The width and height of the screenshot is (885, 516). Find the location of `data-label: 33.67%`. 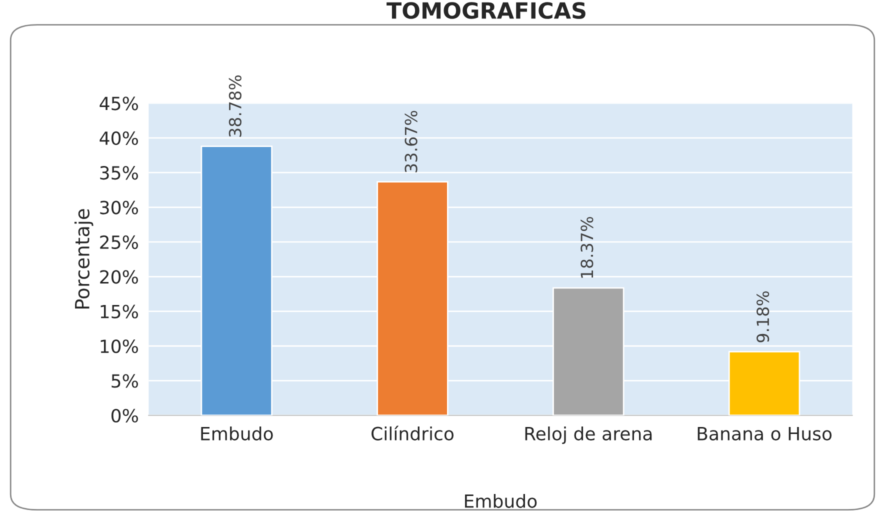

data-label: 33.67% is located at coordinates (411, 141).